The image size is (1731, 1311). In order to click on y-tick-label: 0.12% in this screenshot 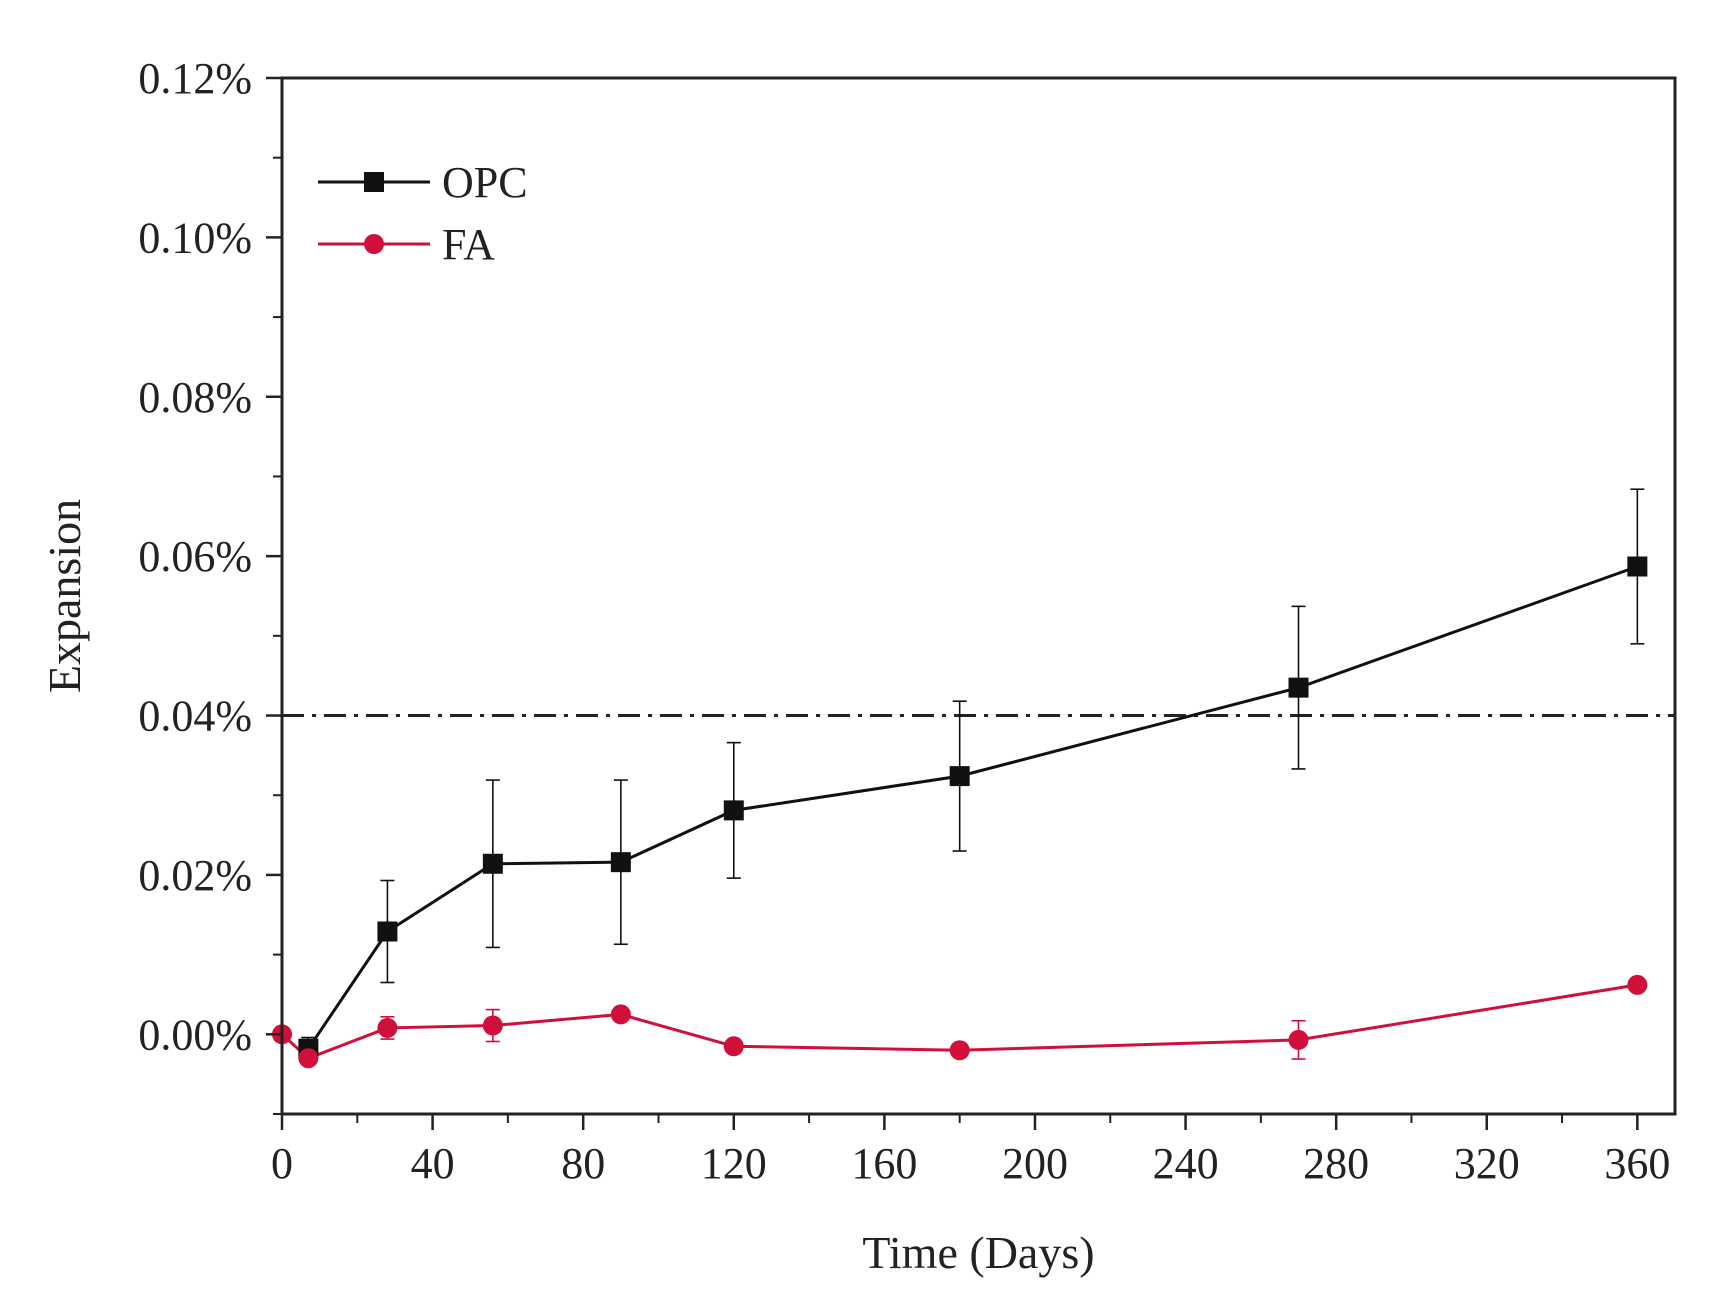, I will do `click(195, 78)`.